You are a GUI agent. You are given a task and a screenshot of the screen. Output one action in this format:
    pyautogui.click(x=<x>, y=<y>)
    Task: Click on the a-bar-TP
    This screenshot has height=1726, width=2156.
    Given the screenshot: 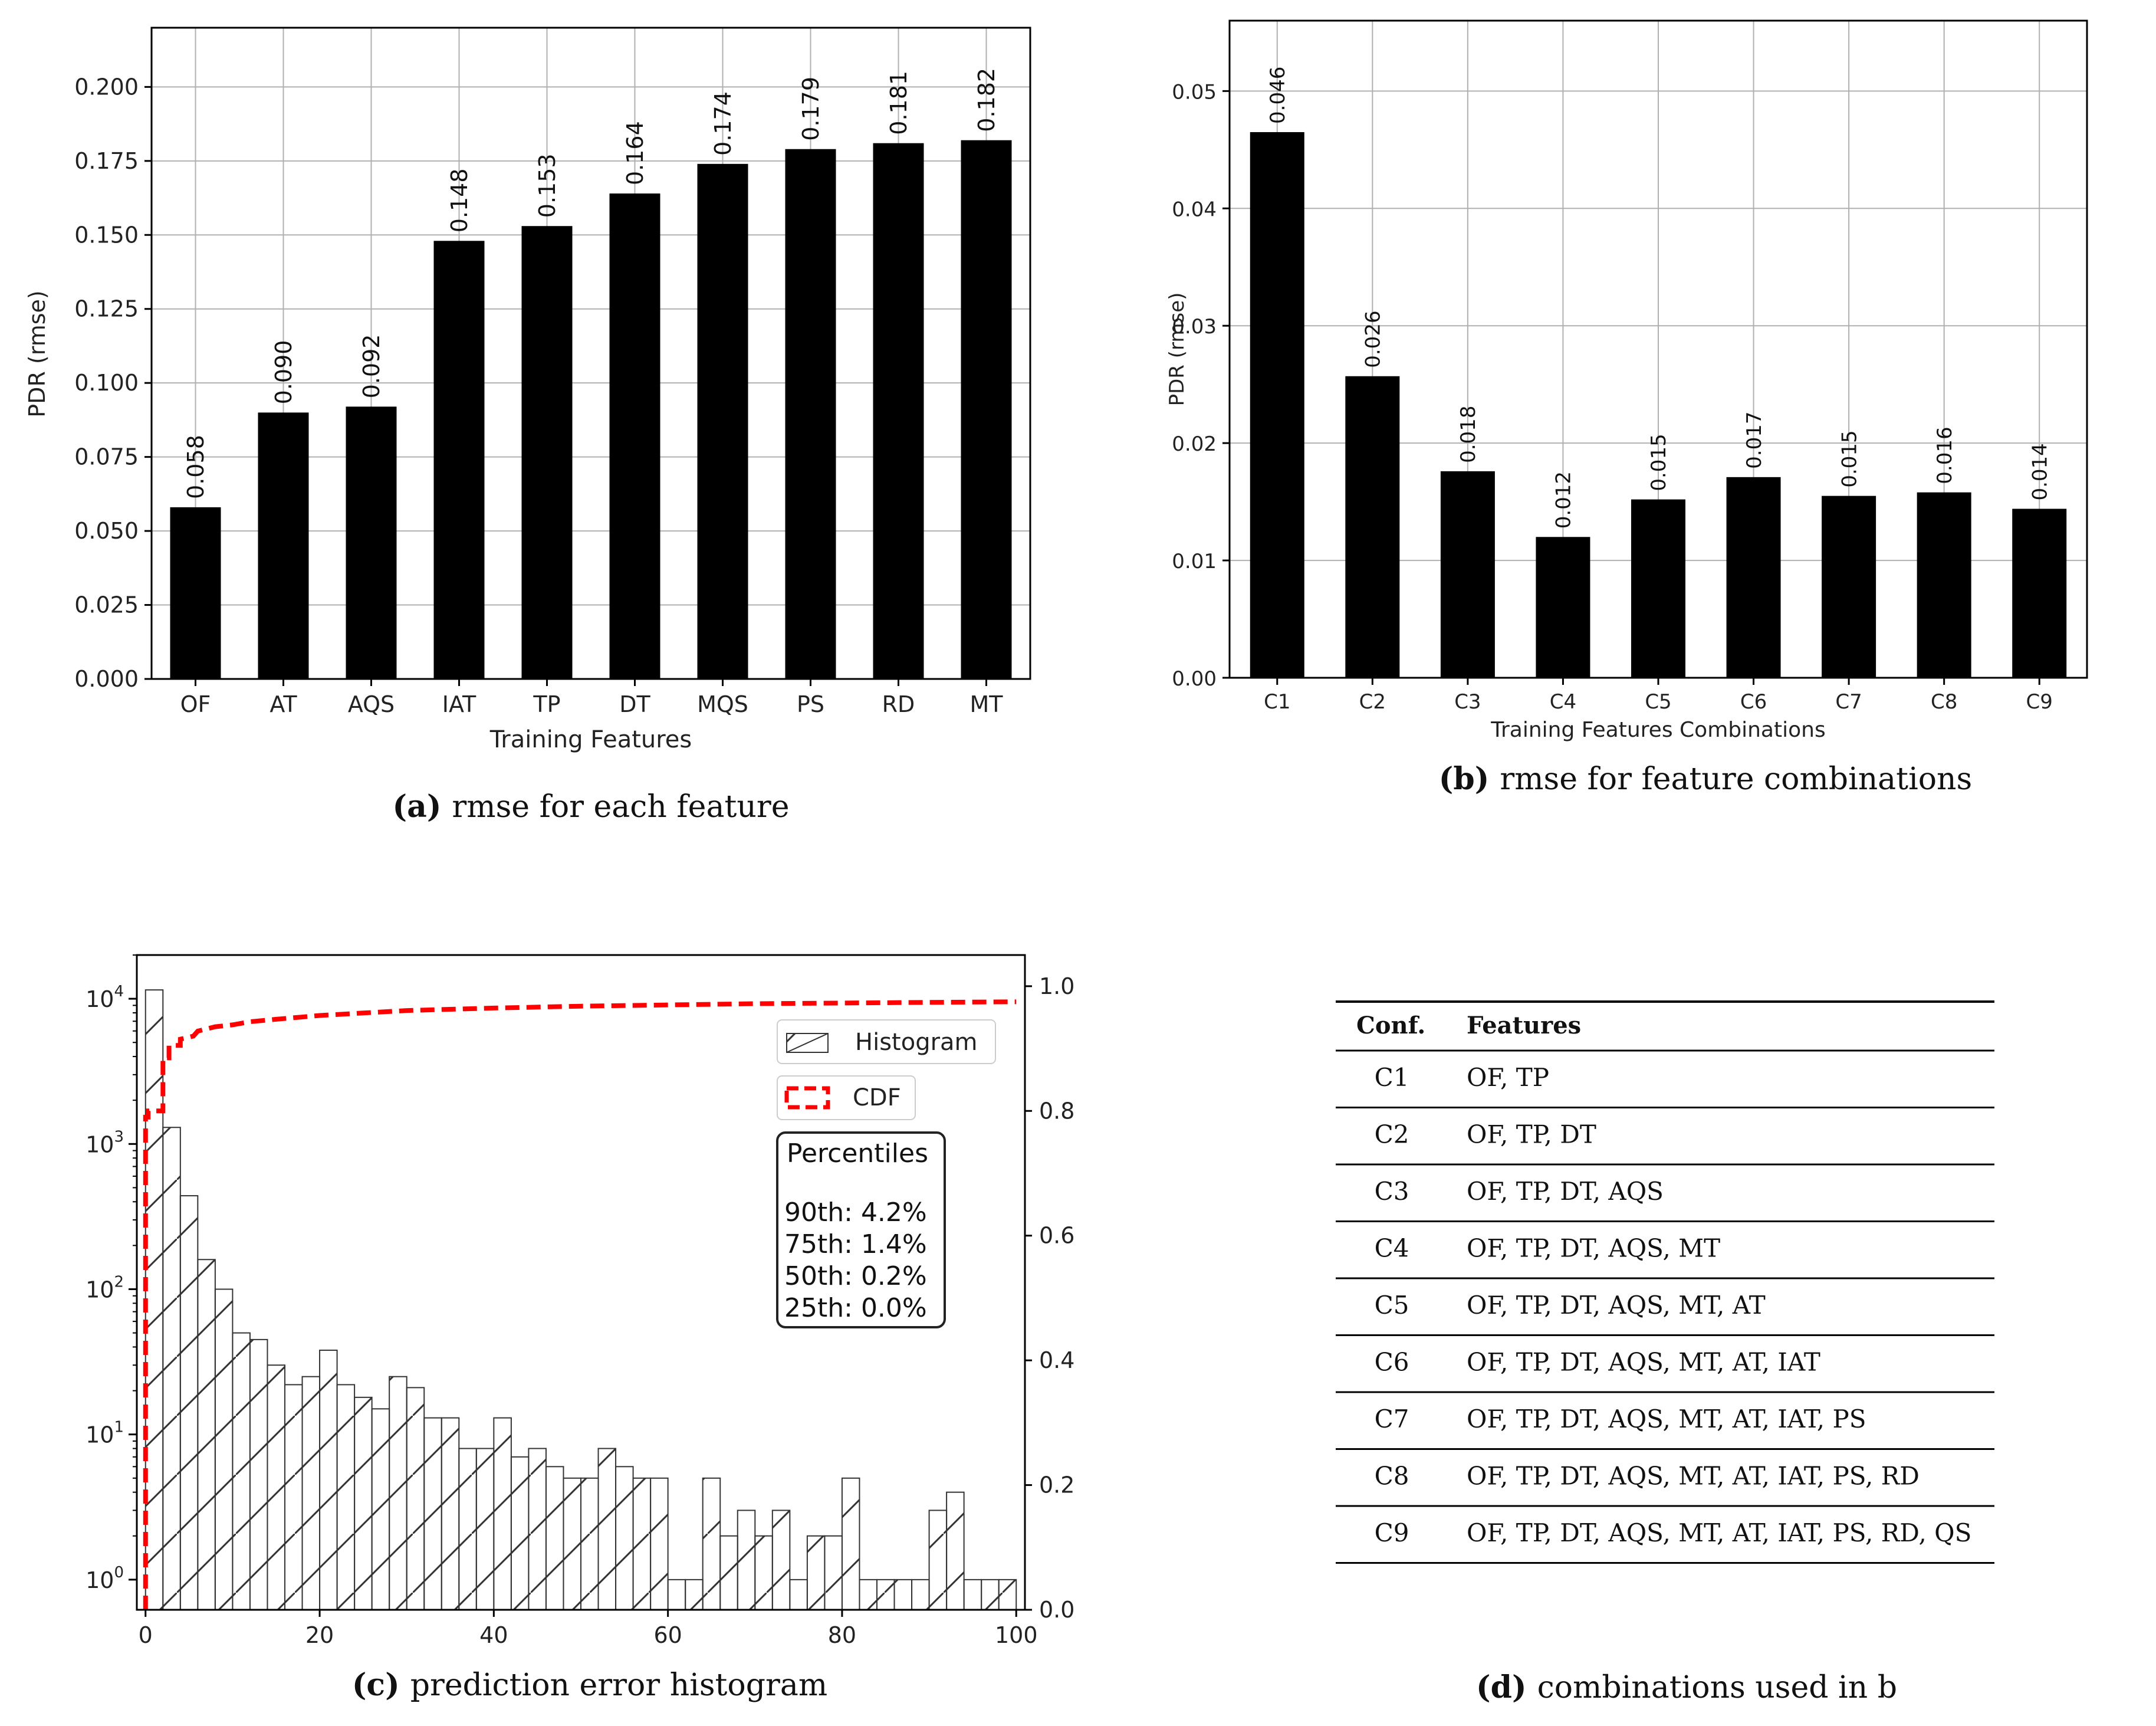 What is the action you would take?
    pyautogui.click(x=547, y=453)
    